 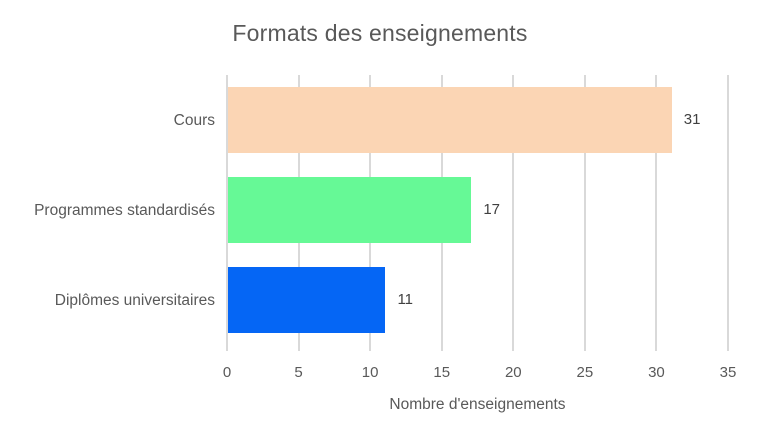 What do you see at coordinates (370, 372) in the screenshot?
I see `x-tick-label: 10` at bounding box center [370, 372].